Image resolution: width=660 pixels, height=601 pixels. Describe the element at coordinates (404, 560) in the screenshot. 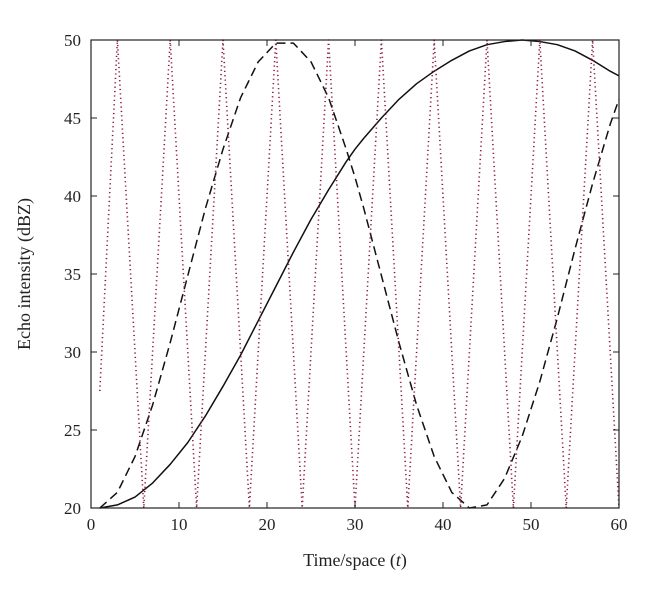

I see `x-axis-paren-close: )` at that location.